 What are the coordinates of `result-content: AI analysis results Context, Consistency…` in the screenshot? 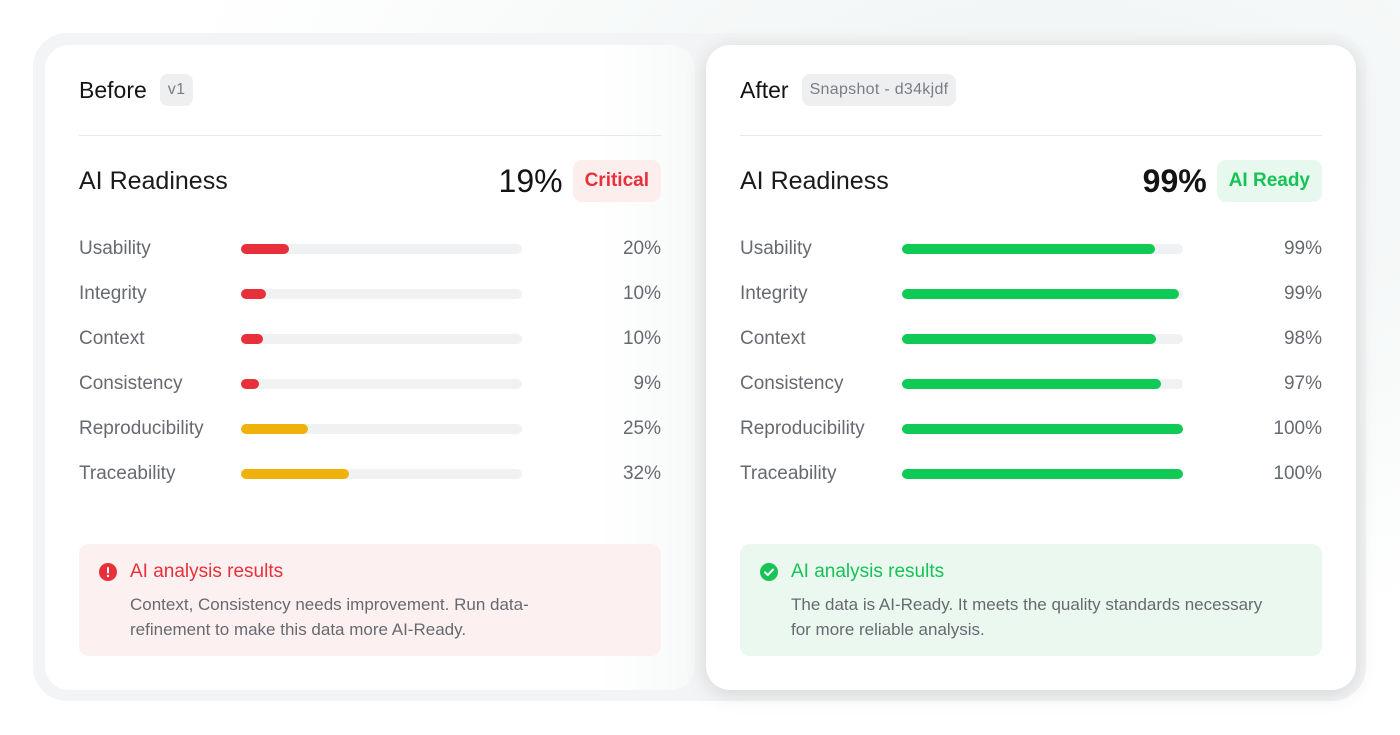 It's located at (329, 608).